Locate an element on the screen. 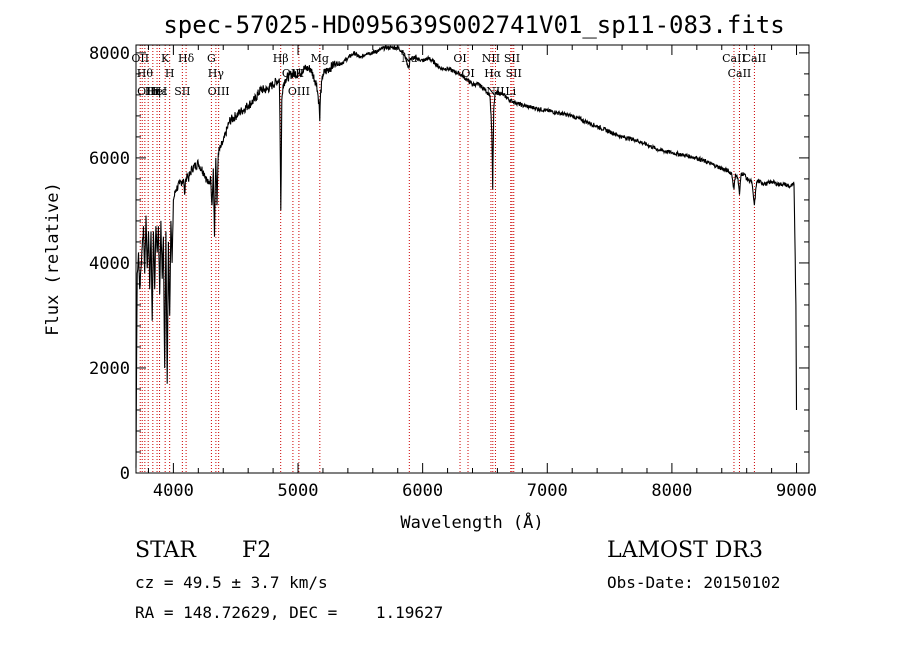  y-tick-label: 8000 is located at coordinates (109, 54).